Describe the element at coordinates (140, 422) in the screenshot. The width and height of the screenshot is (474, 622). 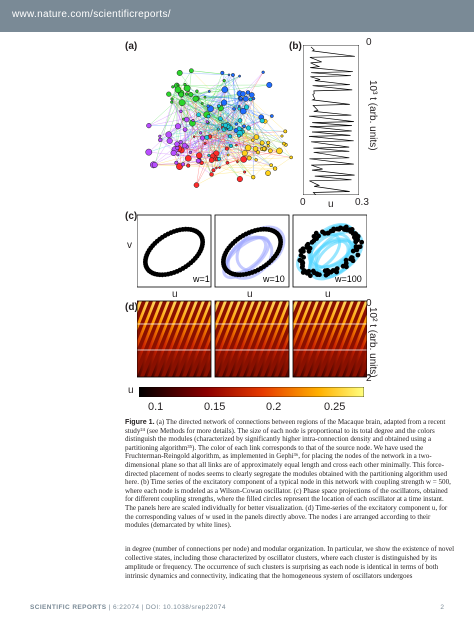
I see `caption-label: Figure 1.` at that location.